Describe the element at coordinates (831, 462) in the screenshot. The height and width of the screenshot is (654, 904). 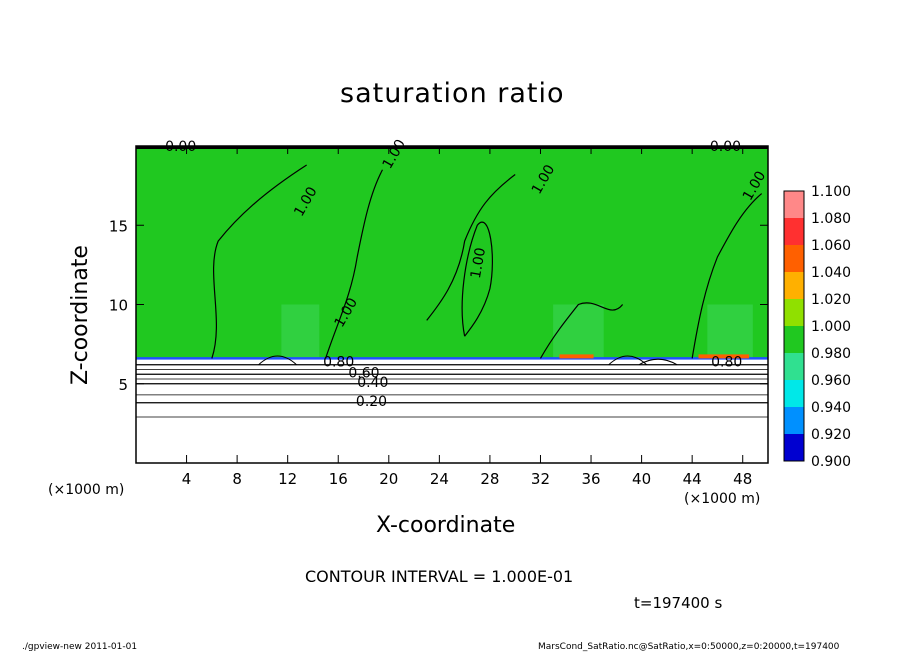
I see `colorbar-label: 0.900` at that location.